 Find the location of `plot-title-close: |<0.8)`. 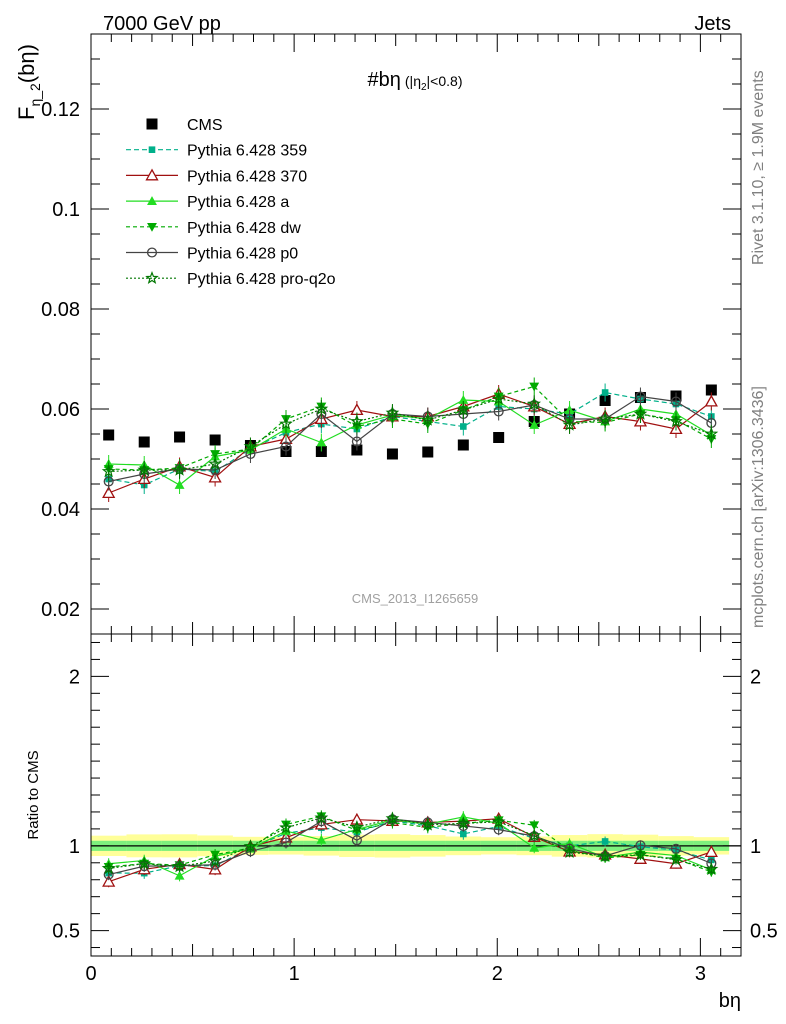

plot-title-close: |<0.8) is located at coordinates (445, 81).